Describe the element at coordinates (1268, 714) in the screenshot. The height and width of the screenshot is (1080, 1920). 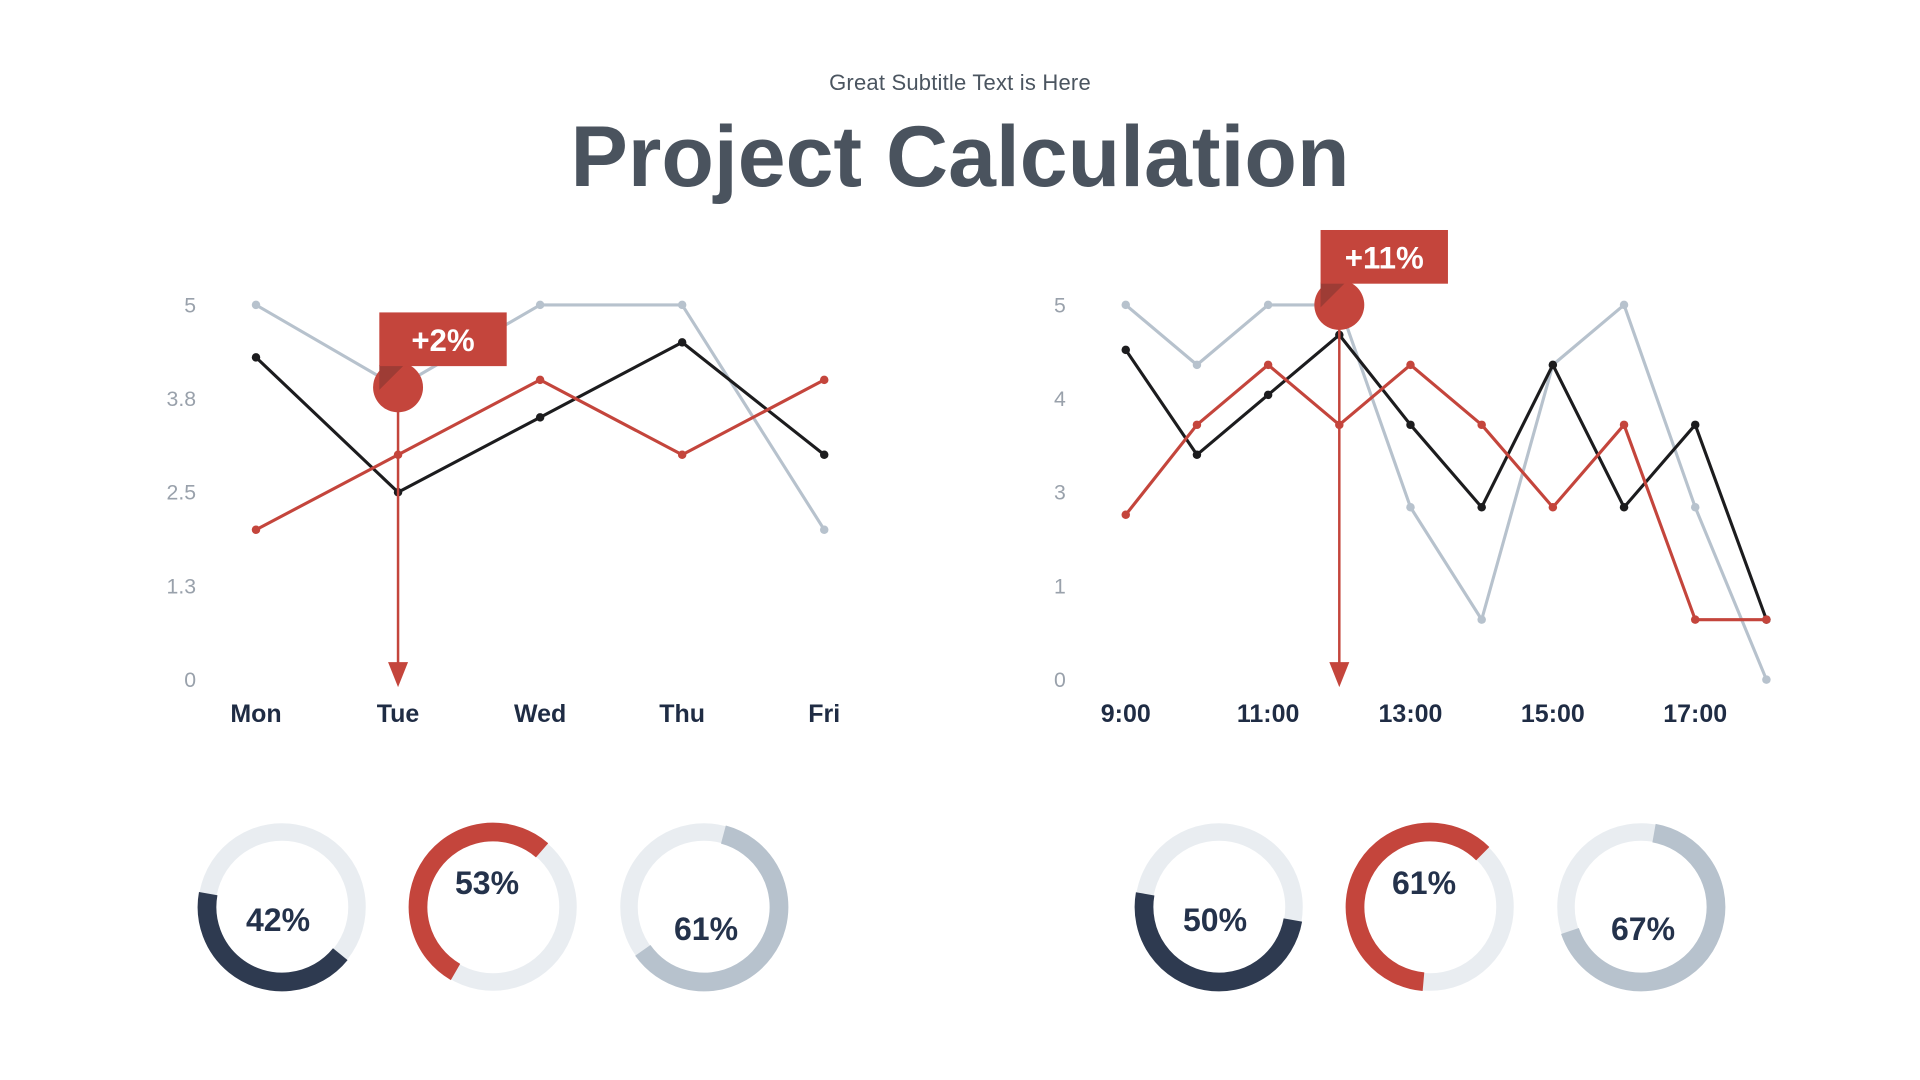
I see `x-axis-label: 11:00` at that location.